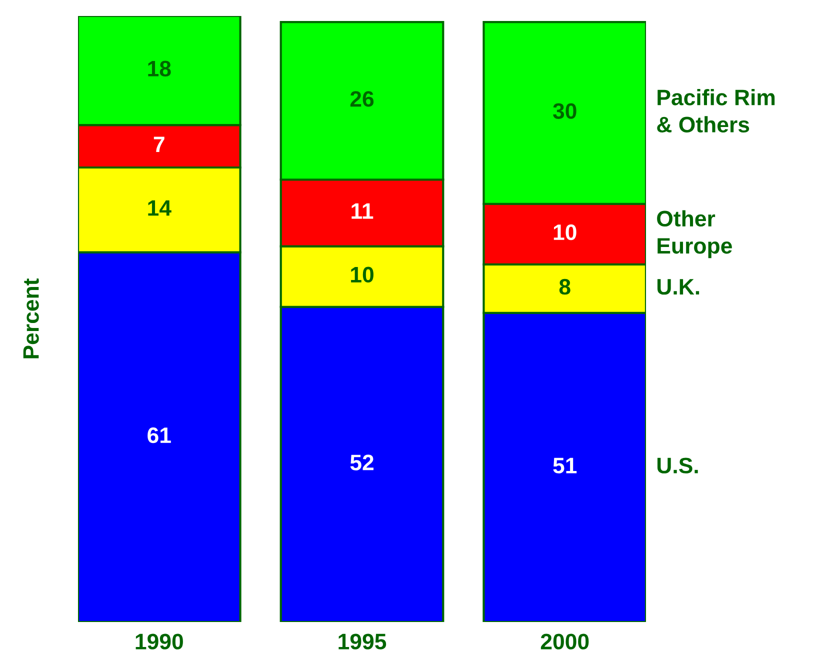  I want to click on data-label: 18, so click(159, 68).